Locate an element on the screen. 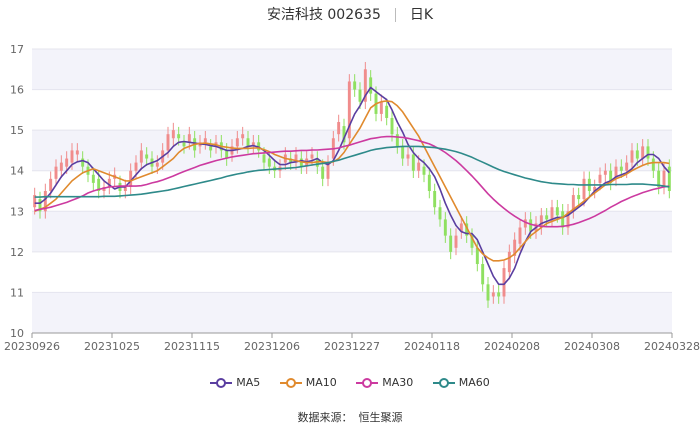 The height and width of the screenshot is (426, 700). y-tick-label: 15 is located at coordinates (17, 130).